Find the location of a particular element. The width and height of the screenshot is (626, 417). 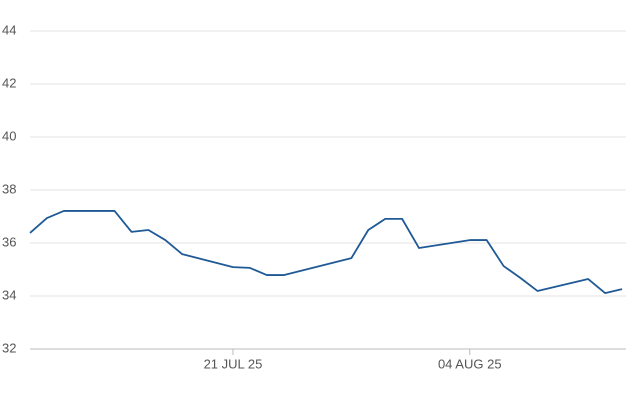

x-tick-label: 04 AUG 25 is located at coordinates (470, 363).